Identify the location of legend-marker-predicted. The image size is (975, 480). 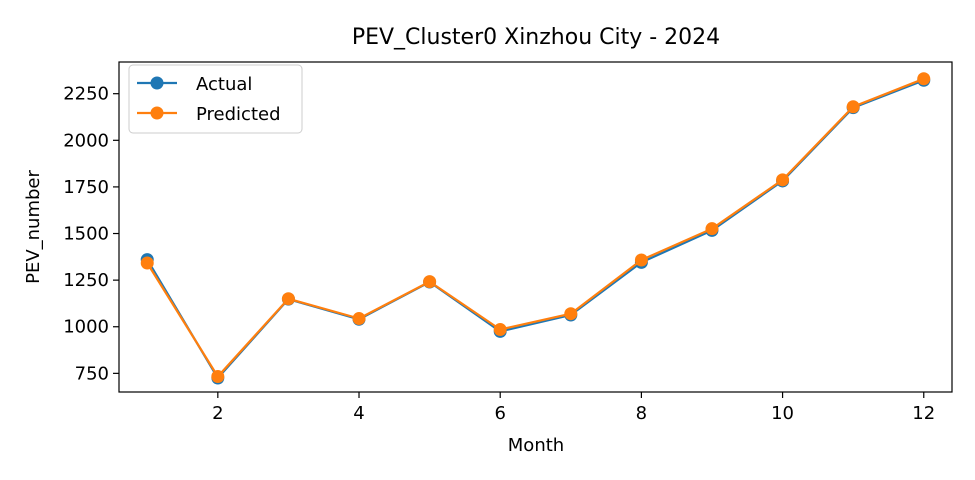
(157, 113).